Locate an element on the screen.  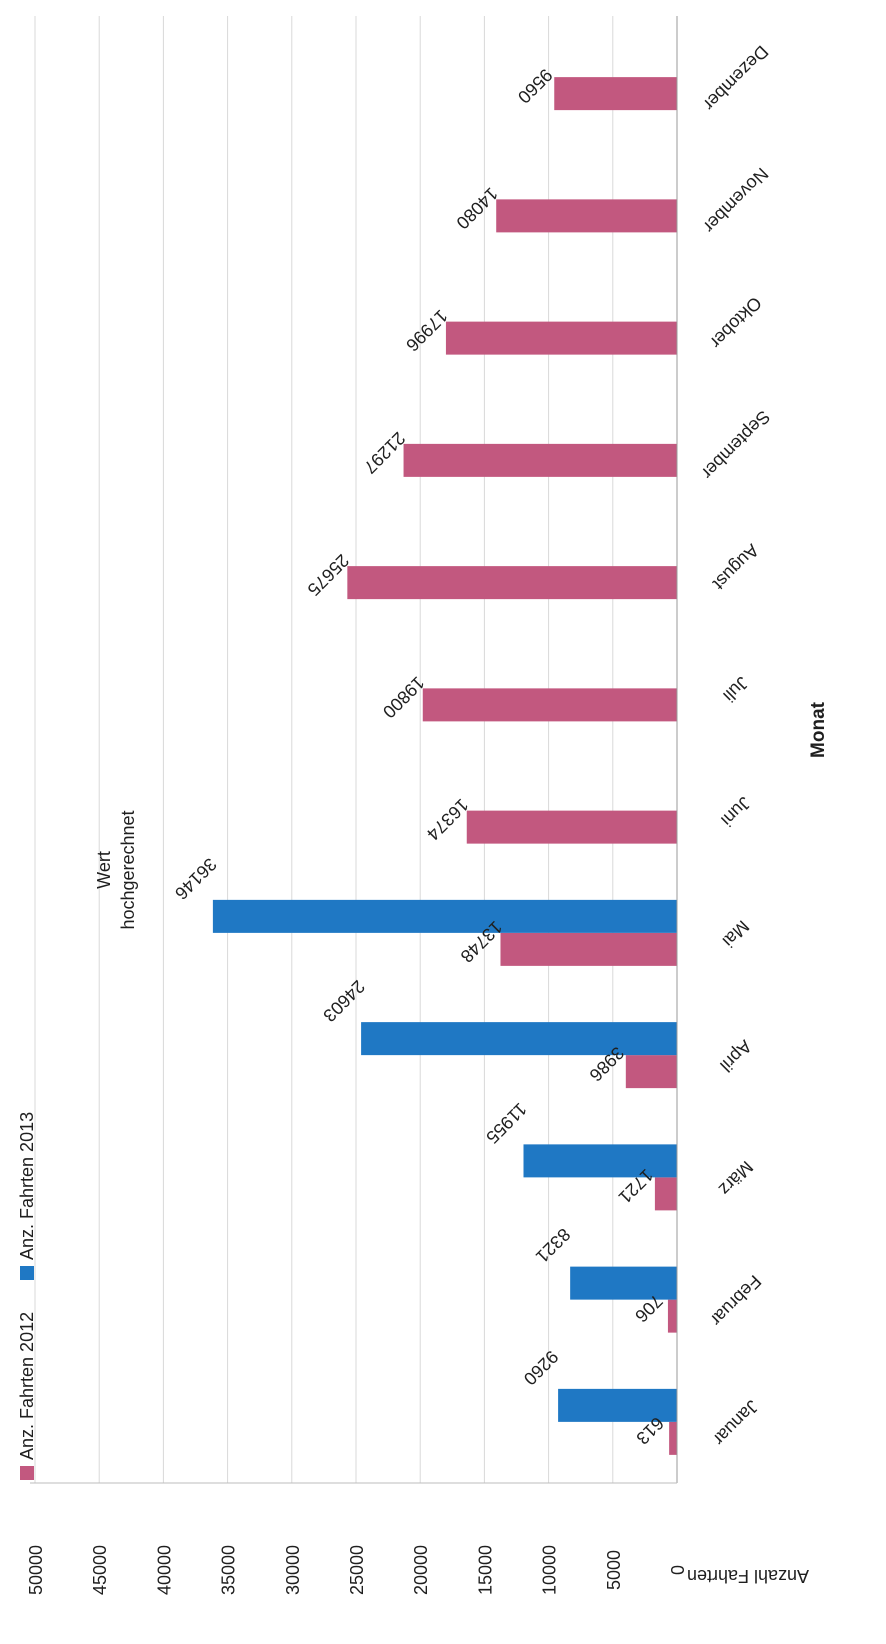
data-label-2012: 14080 is located at coordinates (477, 208).